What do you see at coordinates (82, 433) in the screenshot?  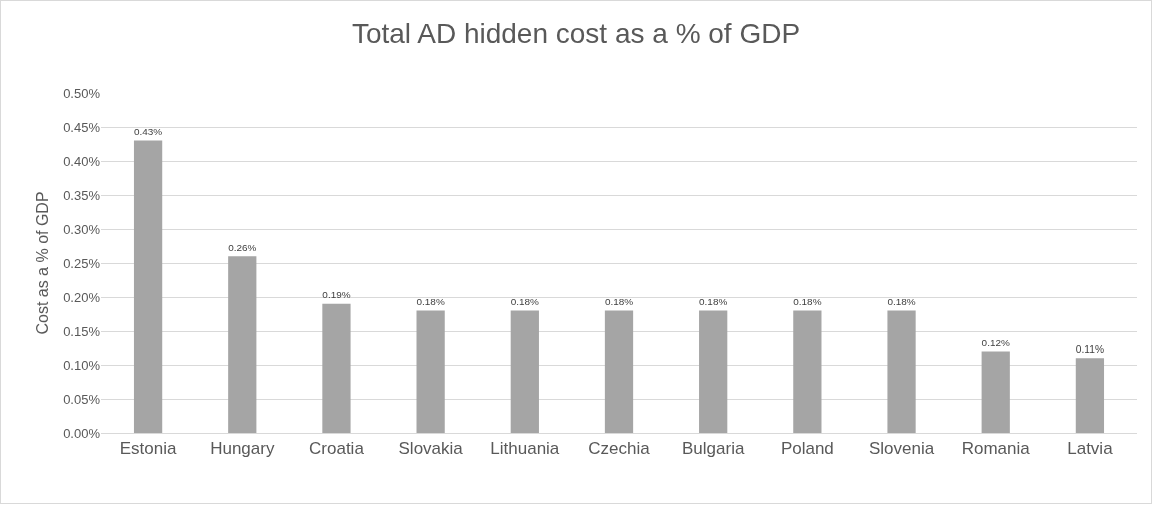 I see `y-tick-label: 0.00%` at bounding box center [82, 433].